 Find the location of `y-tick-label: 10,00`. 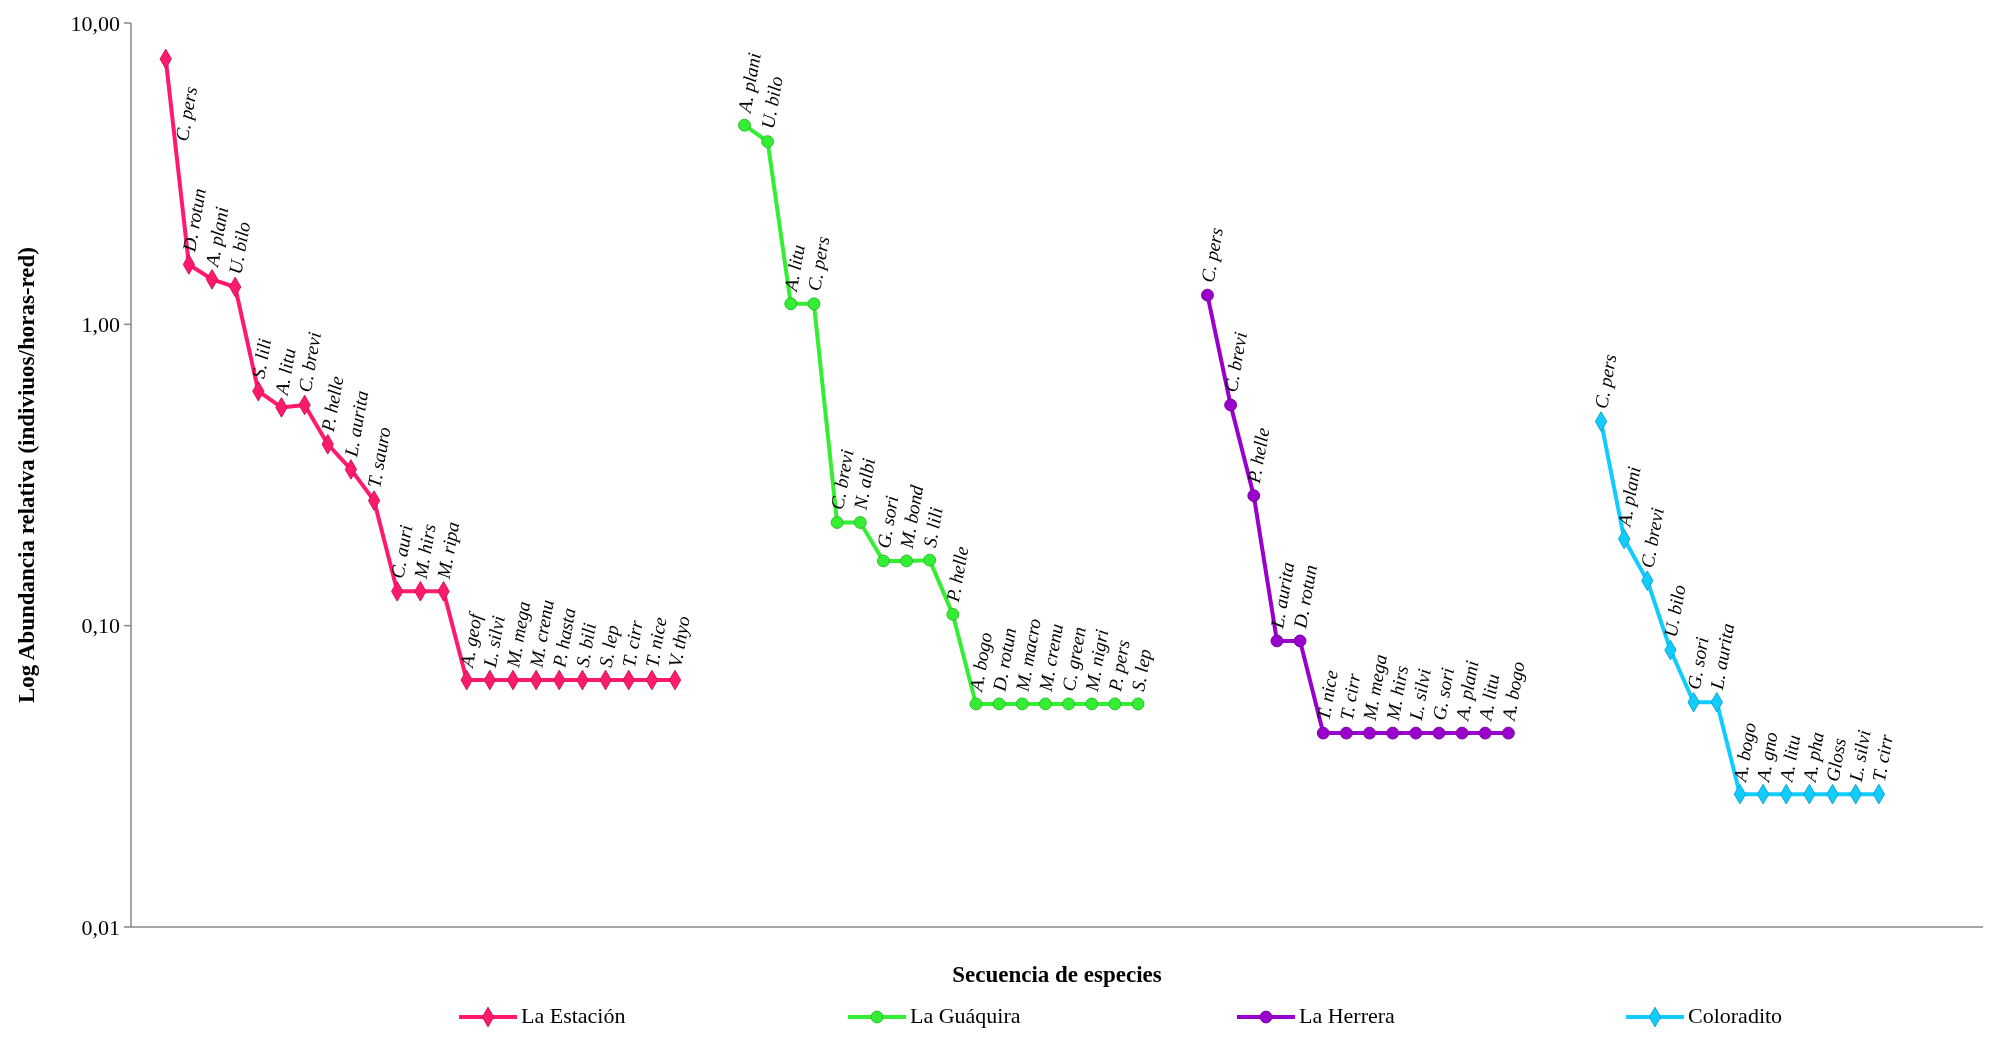

y-tick-label: 10,00 is located at coordinates (95, 23).